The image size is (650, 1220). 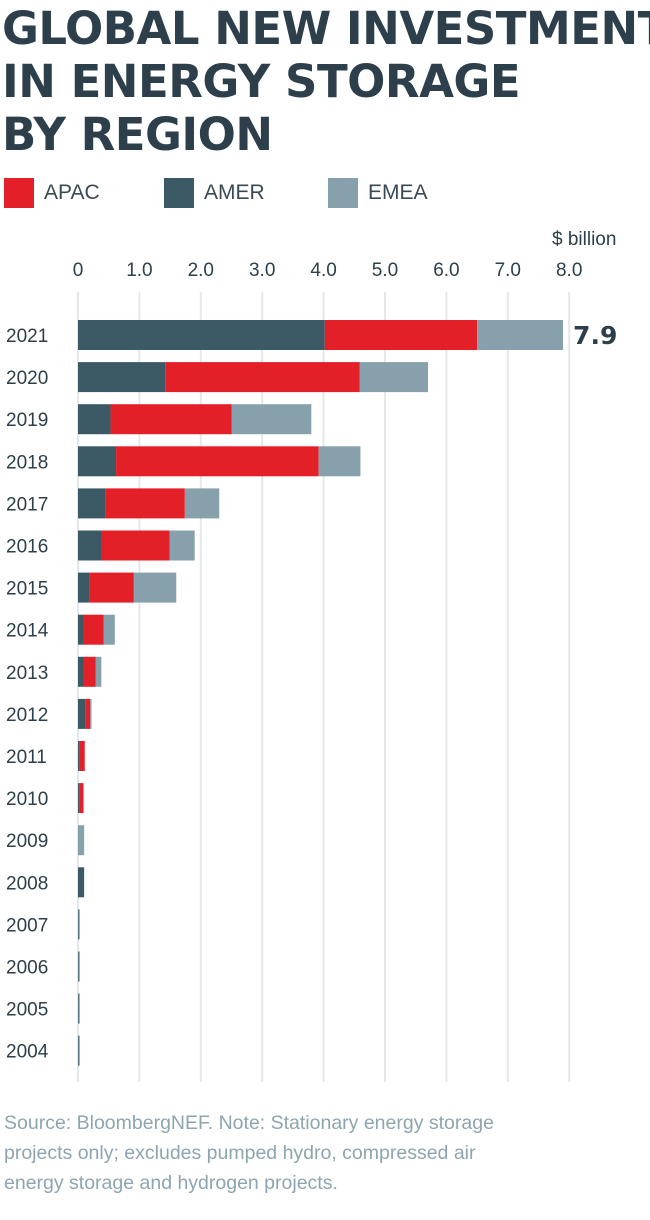 I want to click on legend-item-emea: EMEA, so click(x=378, y=193).